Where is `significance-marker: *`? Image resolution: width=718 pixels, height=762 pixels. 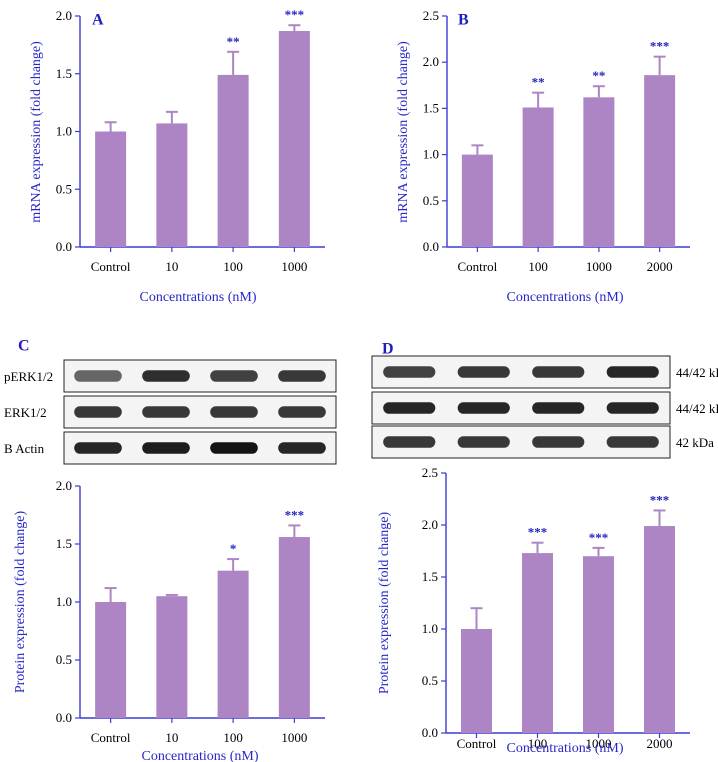
significance-marker: * is located at coordinates (233, 548).